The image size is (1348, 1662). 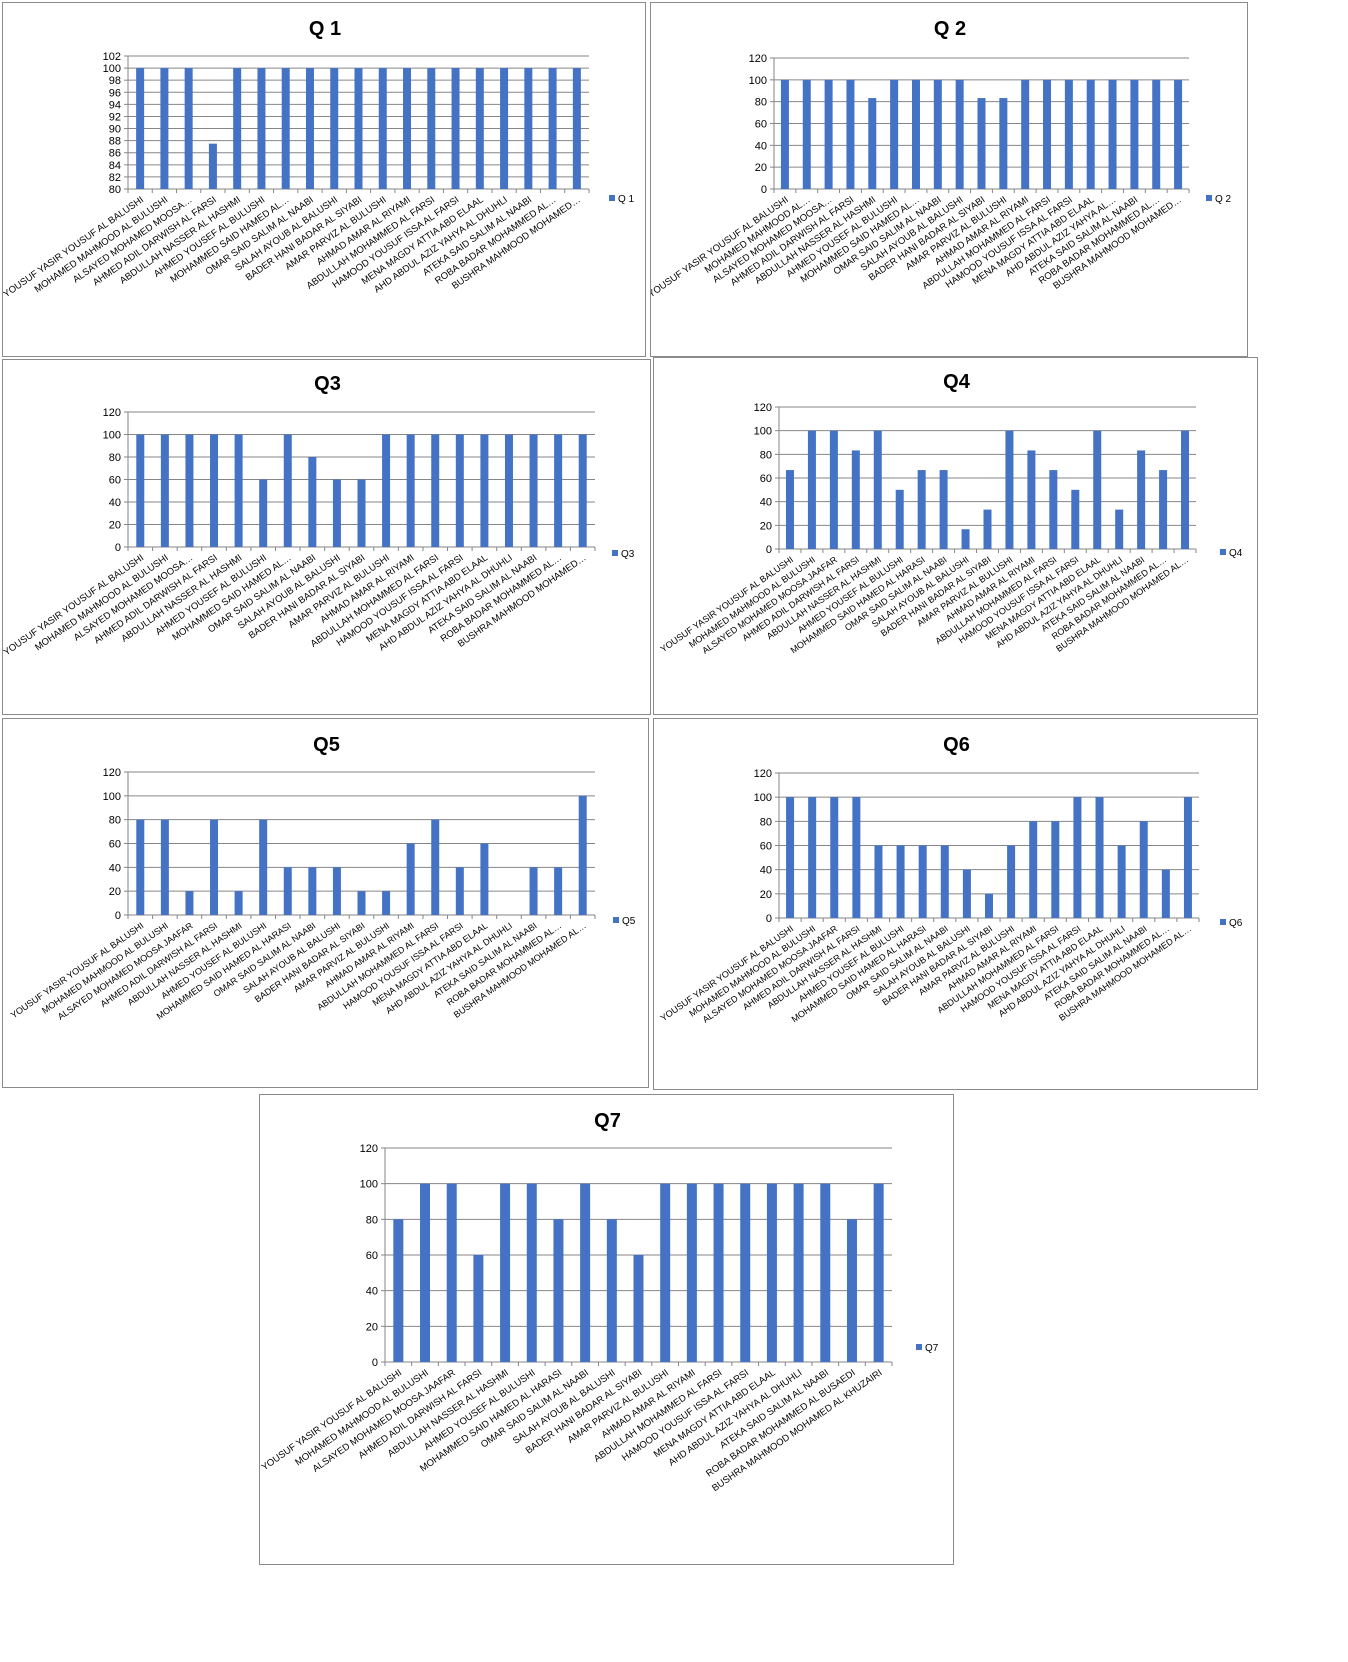 What do you see at coordinates (326, 745) in the screenshot?
I see `chart-title: Q5` at bounding box center [326, 745].